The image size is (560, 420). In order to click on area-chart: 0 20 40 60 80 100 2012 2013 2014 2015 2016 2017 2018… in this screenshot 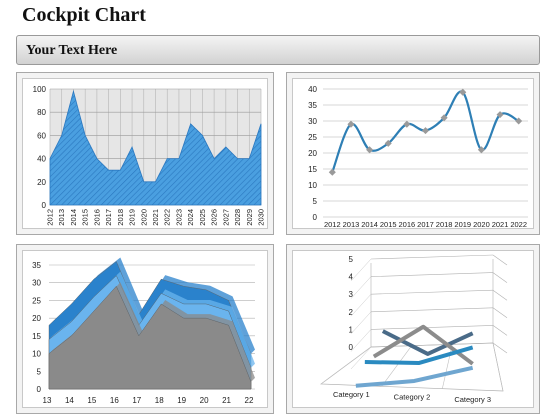, I will do `click(149, 155)`.